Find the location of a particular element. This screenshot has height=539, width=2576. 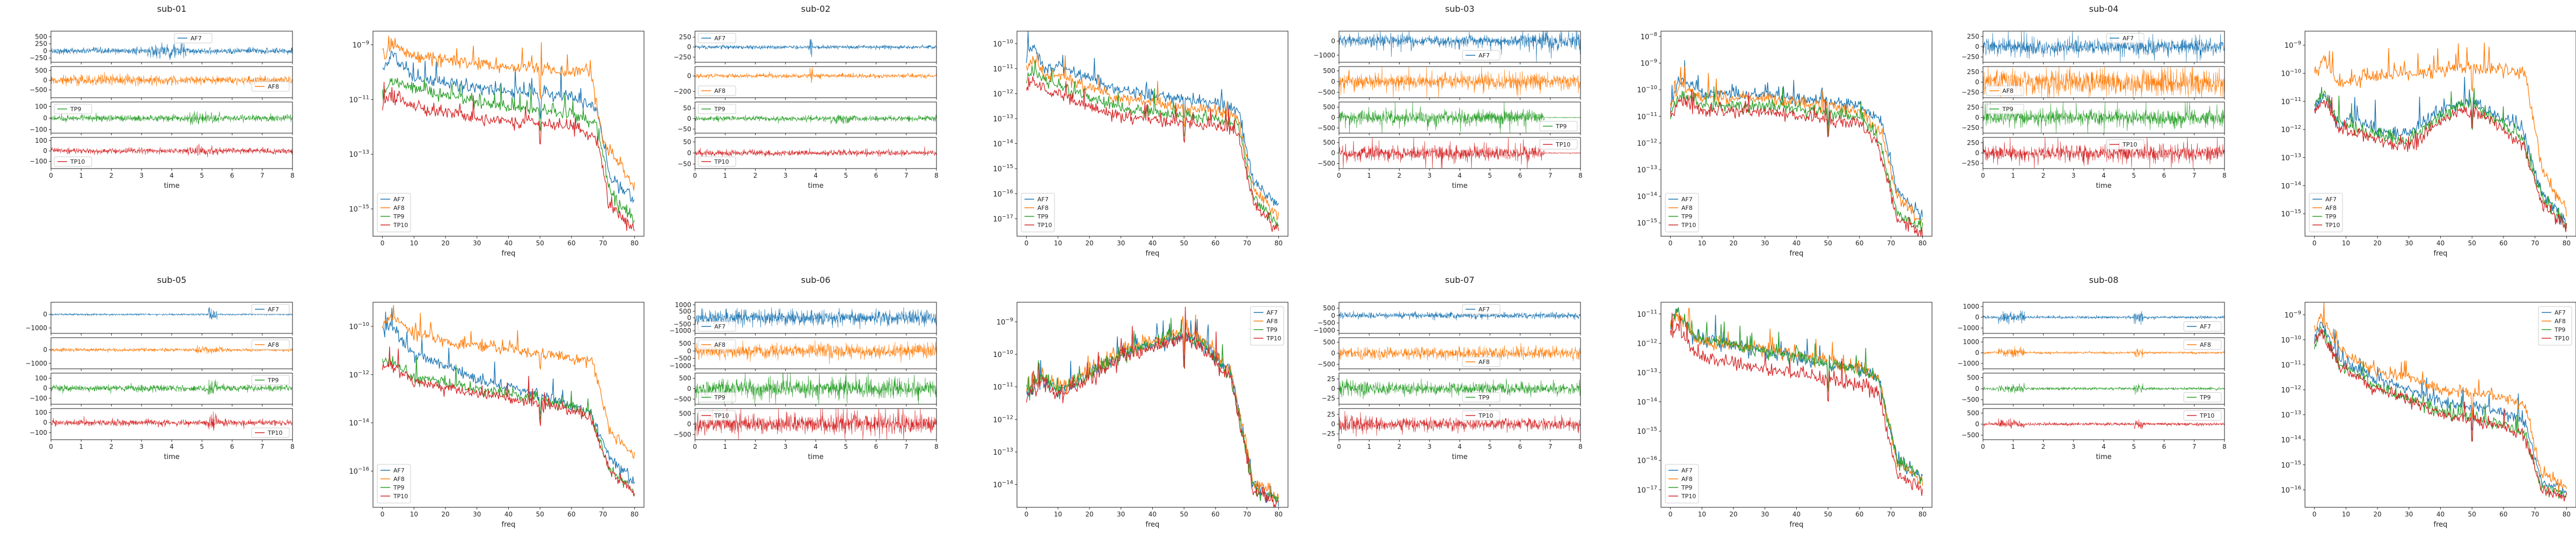

legend-label: AF8 is located at coordinates (273, 344).